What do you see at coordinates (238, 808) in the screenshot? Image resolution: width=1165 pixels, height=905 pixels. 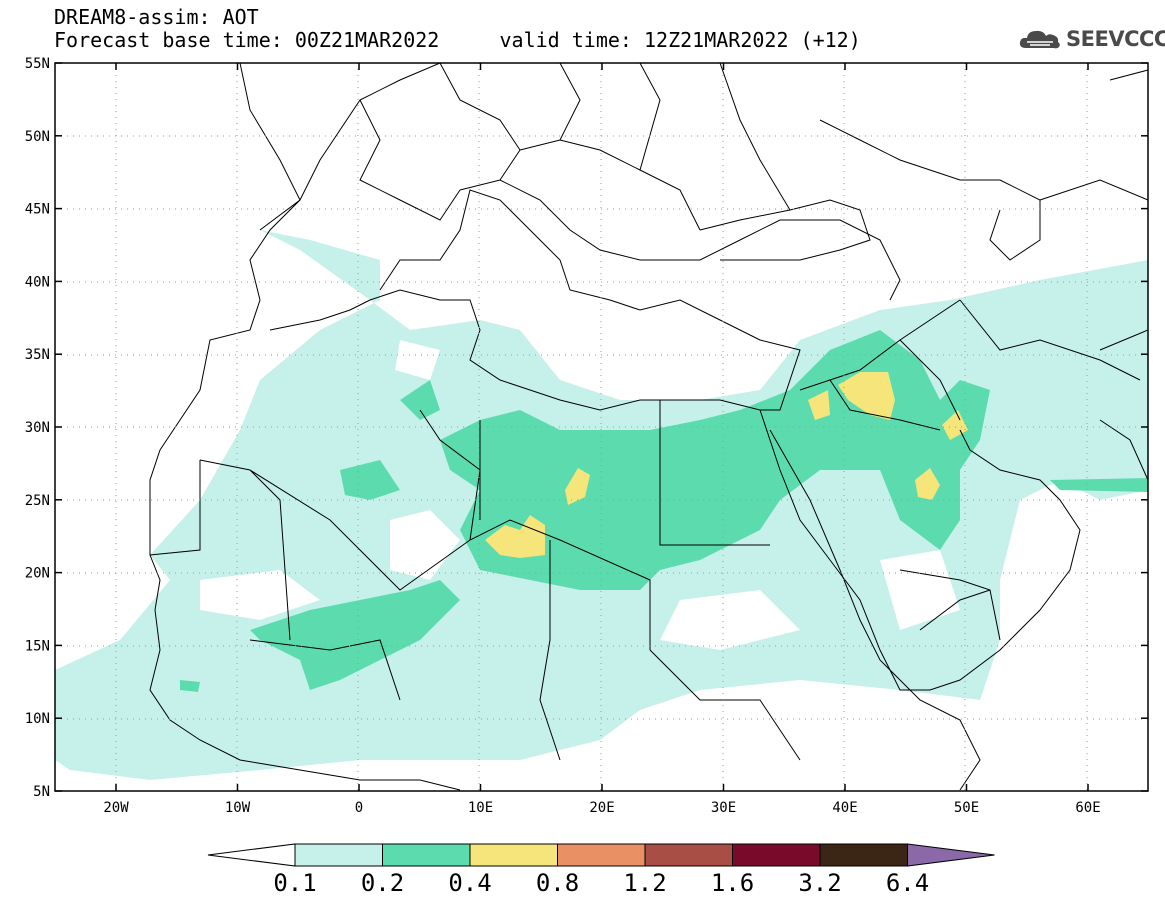 I see `lon-label: 10W` at bounding box center [238, 808].